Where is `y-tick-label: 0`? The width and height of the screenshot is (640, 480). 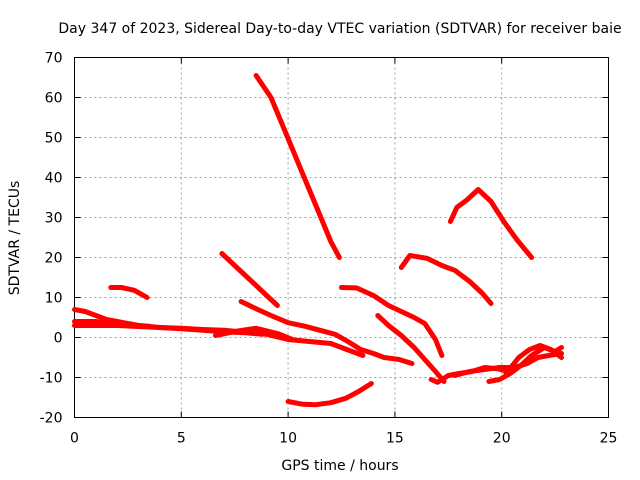 y-tick-label: 0 is located at coordinates (58, 339).